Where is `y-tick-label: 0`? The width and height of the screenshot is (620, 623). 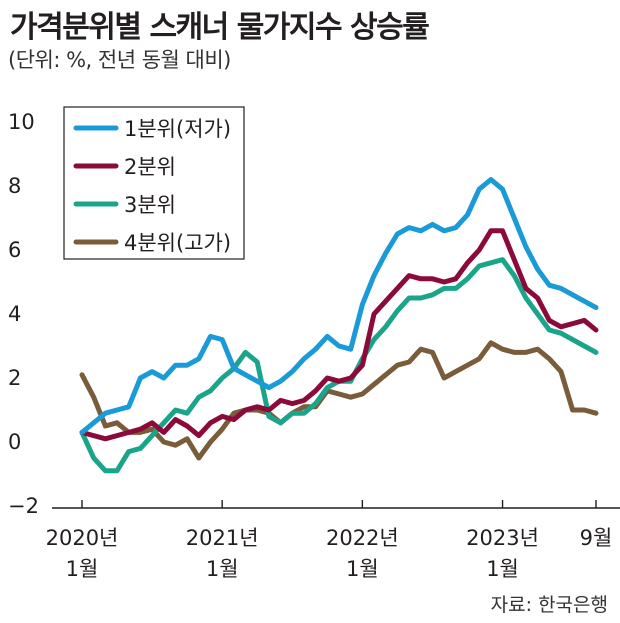
y-tick-label: 0 is located at coordinates (14, 442).